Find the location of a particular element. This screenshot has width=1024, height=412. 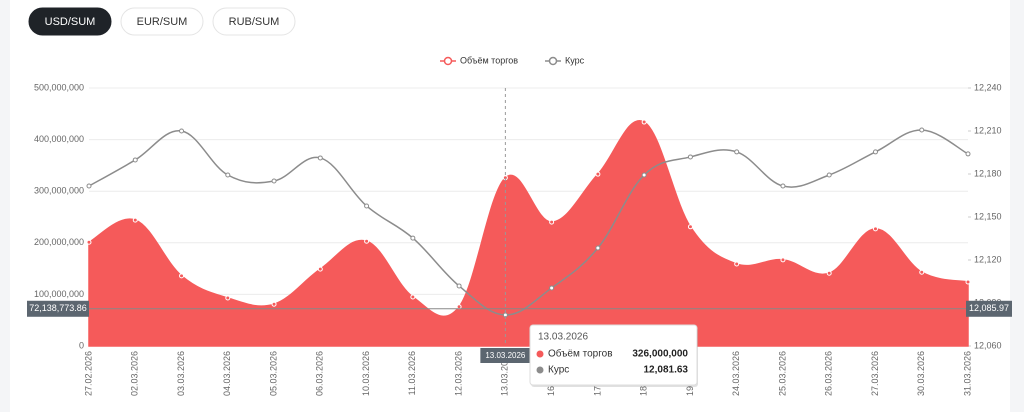

x-tick-label: 25.03.2026 is located at coordinates (782, 373).